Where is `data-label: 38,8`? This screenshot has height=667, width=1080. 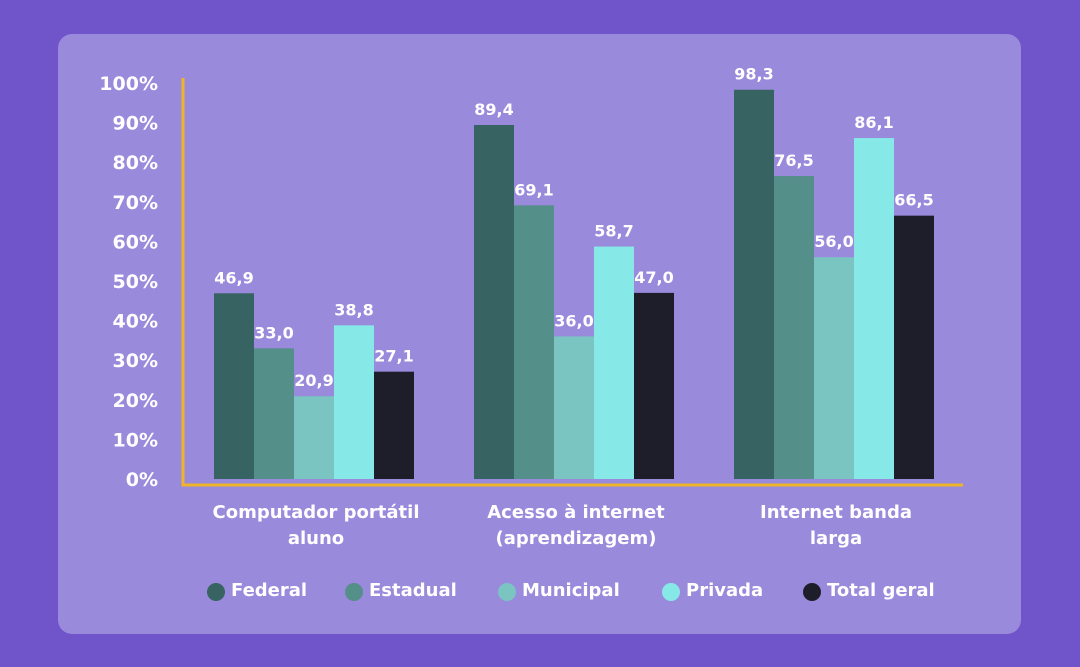
data-label: 38,8 is located at coordinates (353, 309).